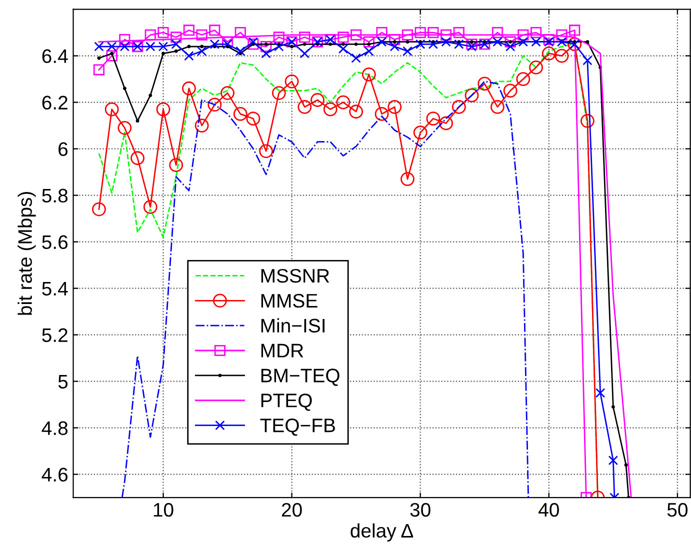  What do you see at coordinates (297, 427) in the screenshot?
I see `legend-label: TEQ−FB` at bounding box center [297, 427].